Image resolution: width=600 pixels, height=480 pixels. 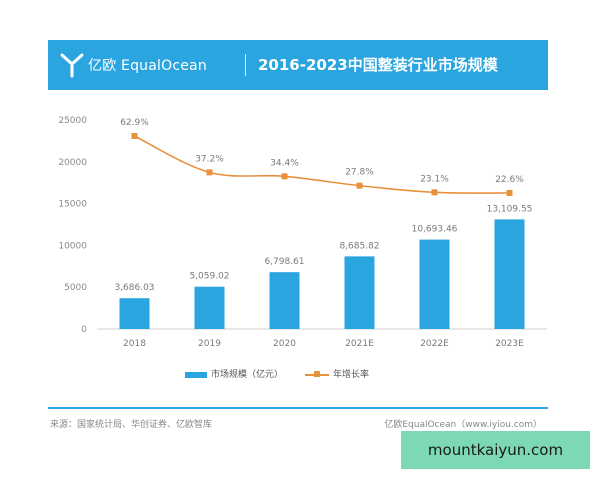 What do you see at coordinates (359, 292) in the screenshot?
I see `bar-2021E` at bounding box center [359, 292].